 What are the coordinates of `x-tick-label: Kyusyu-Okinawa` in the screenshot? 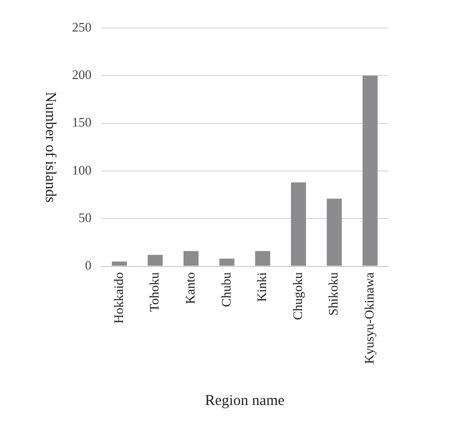 It's located at (369, 318).